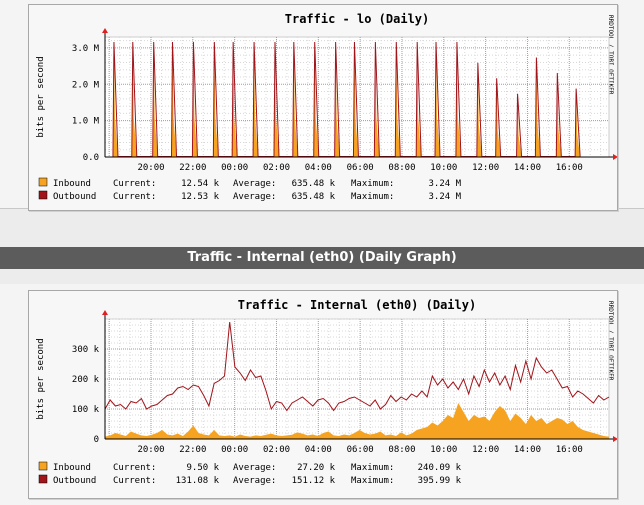 The height and width of the screenshot is (505, 644). Describe the element at coordinates (86, 85) in the screenshot. I see `y-tick-label: 2.0 M` at that location.